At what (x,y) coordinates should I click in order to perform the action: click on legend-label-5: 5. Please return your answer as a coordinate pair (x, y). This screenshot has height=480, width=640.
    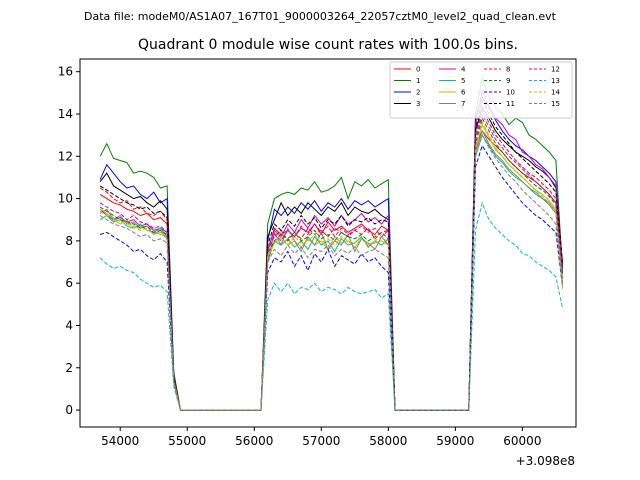
    Looking at the image, I should click on (463, 81).